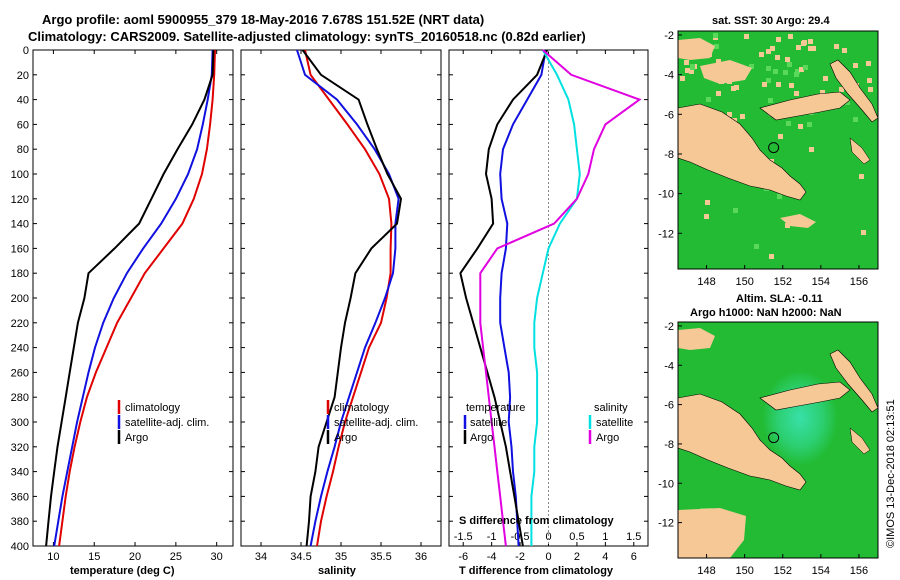  I want to click on x-top-tick-label: -0.5, so click(520, 537).